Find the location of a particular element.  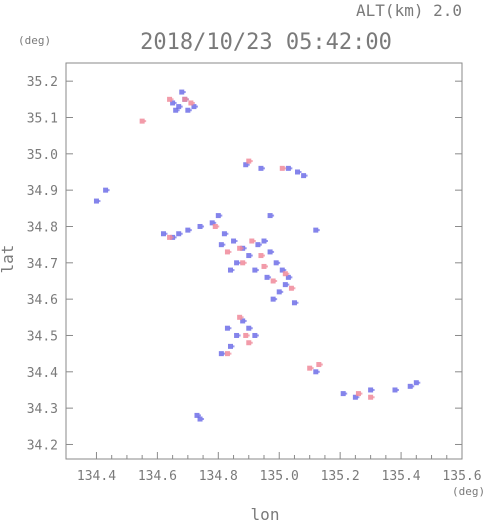

x-axis-ticks: 134.4 134.6 134.8 135.0 135.2 135.4 135.6 is located at coordinates (279, 468).